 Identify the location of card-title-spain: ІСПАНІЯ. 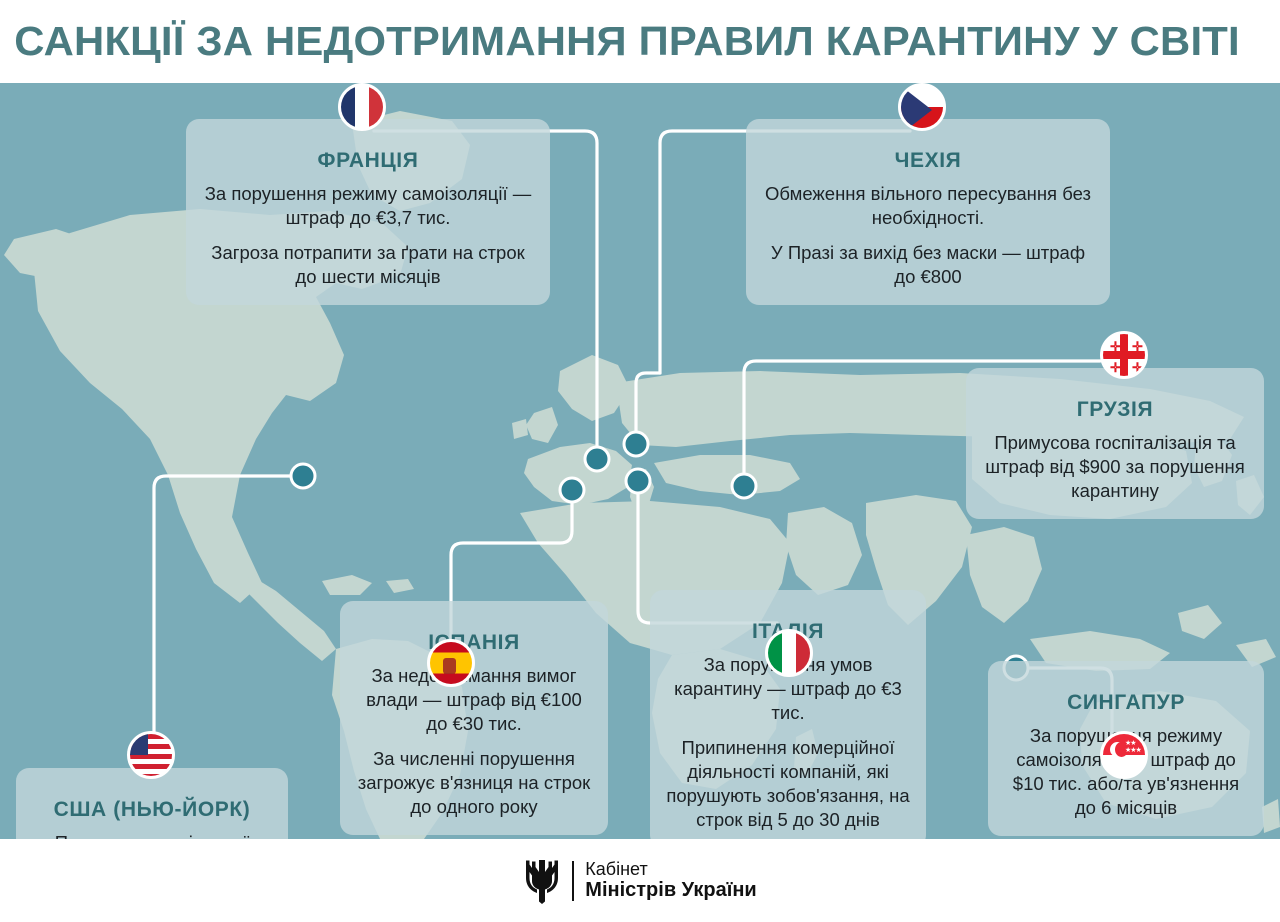
(474, 642).